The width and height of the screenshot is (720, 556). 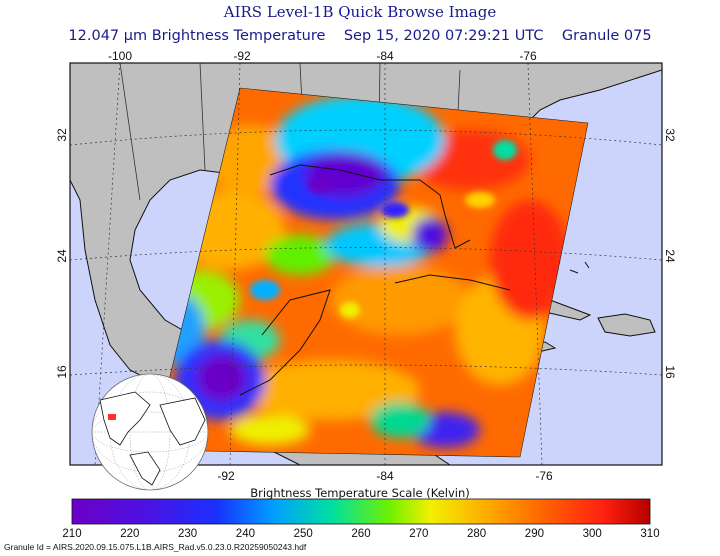 I want to click on colorbar-tick-label: 240, so click(x=245, y=534).